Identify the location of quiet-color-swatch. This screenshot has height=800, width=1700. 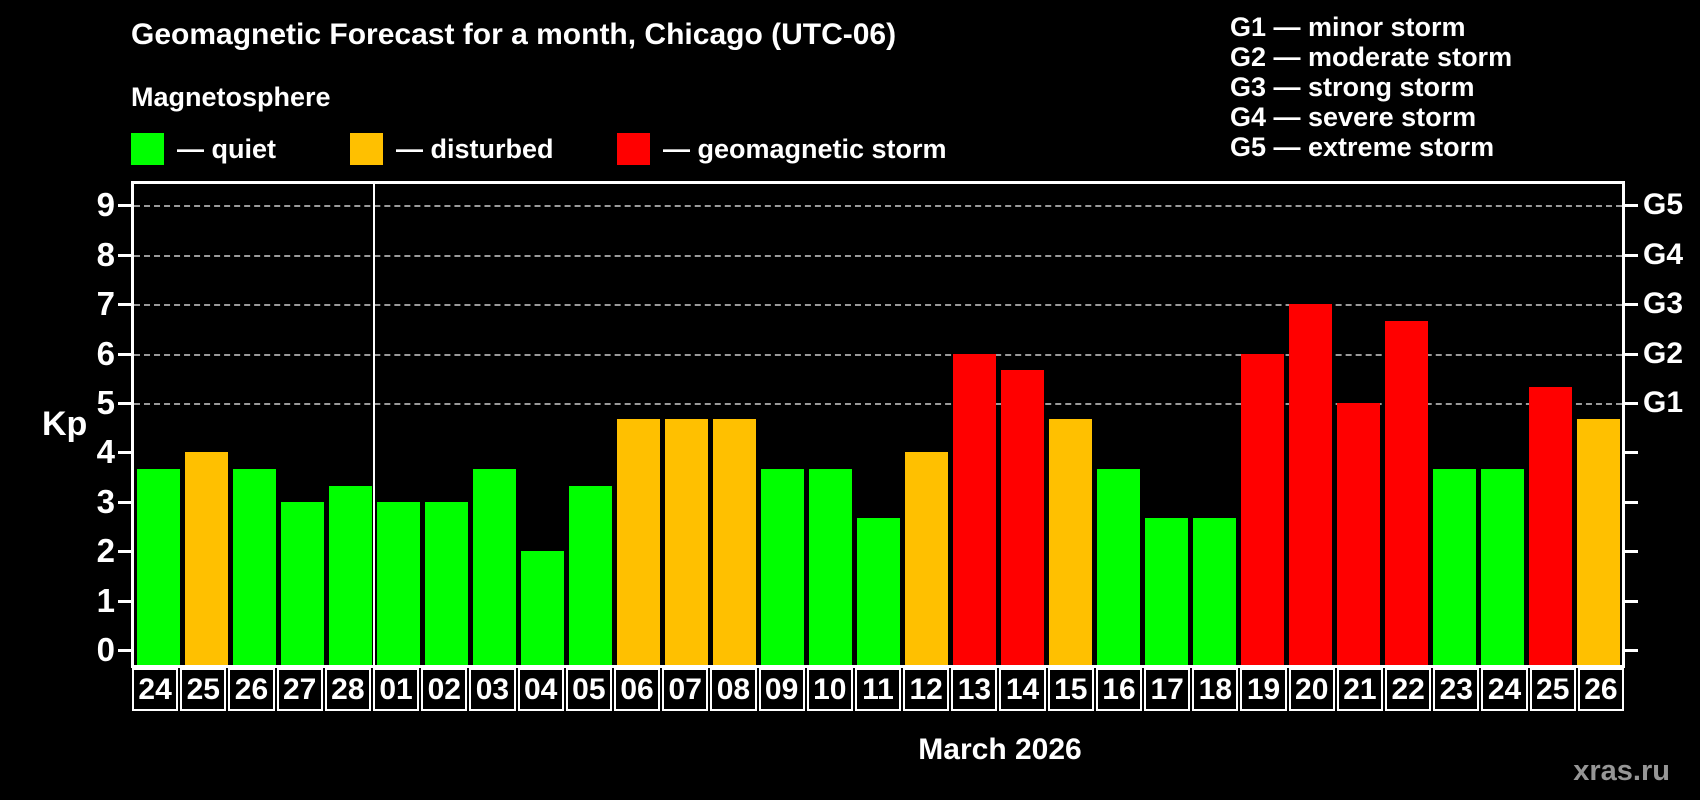
(147, 149).